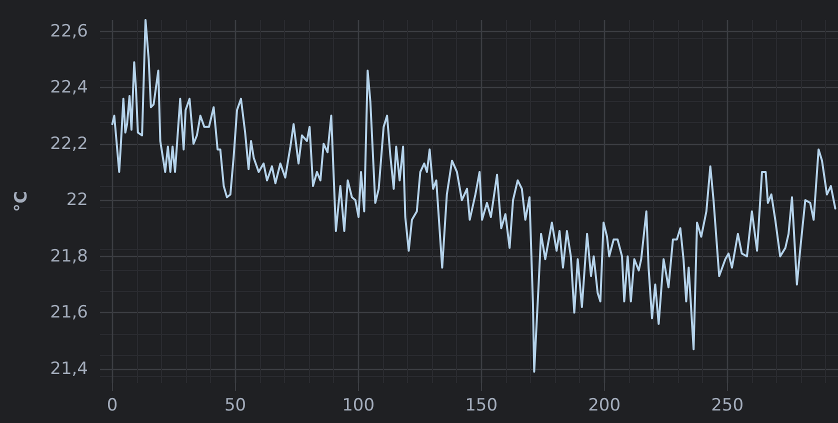 The height and width of the screenshot is (423, 838). Describe the element at coordinates (69, 256) in the screenshot. I see `y-tick-label: 21,8` at that location.